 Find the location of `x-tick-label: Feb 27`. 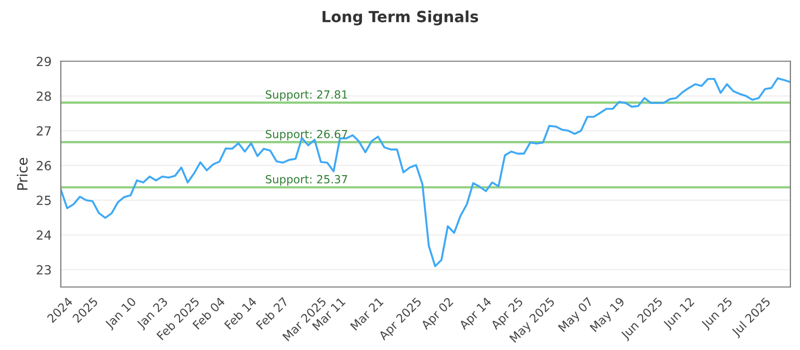

x-tick-label: Feb 27 is located at coordinates (272, 313).